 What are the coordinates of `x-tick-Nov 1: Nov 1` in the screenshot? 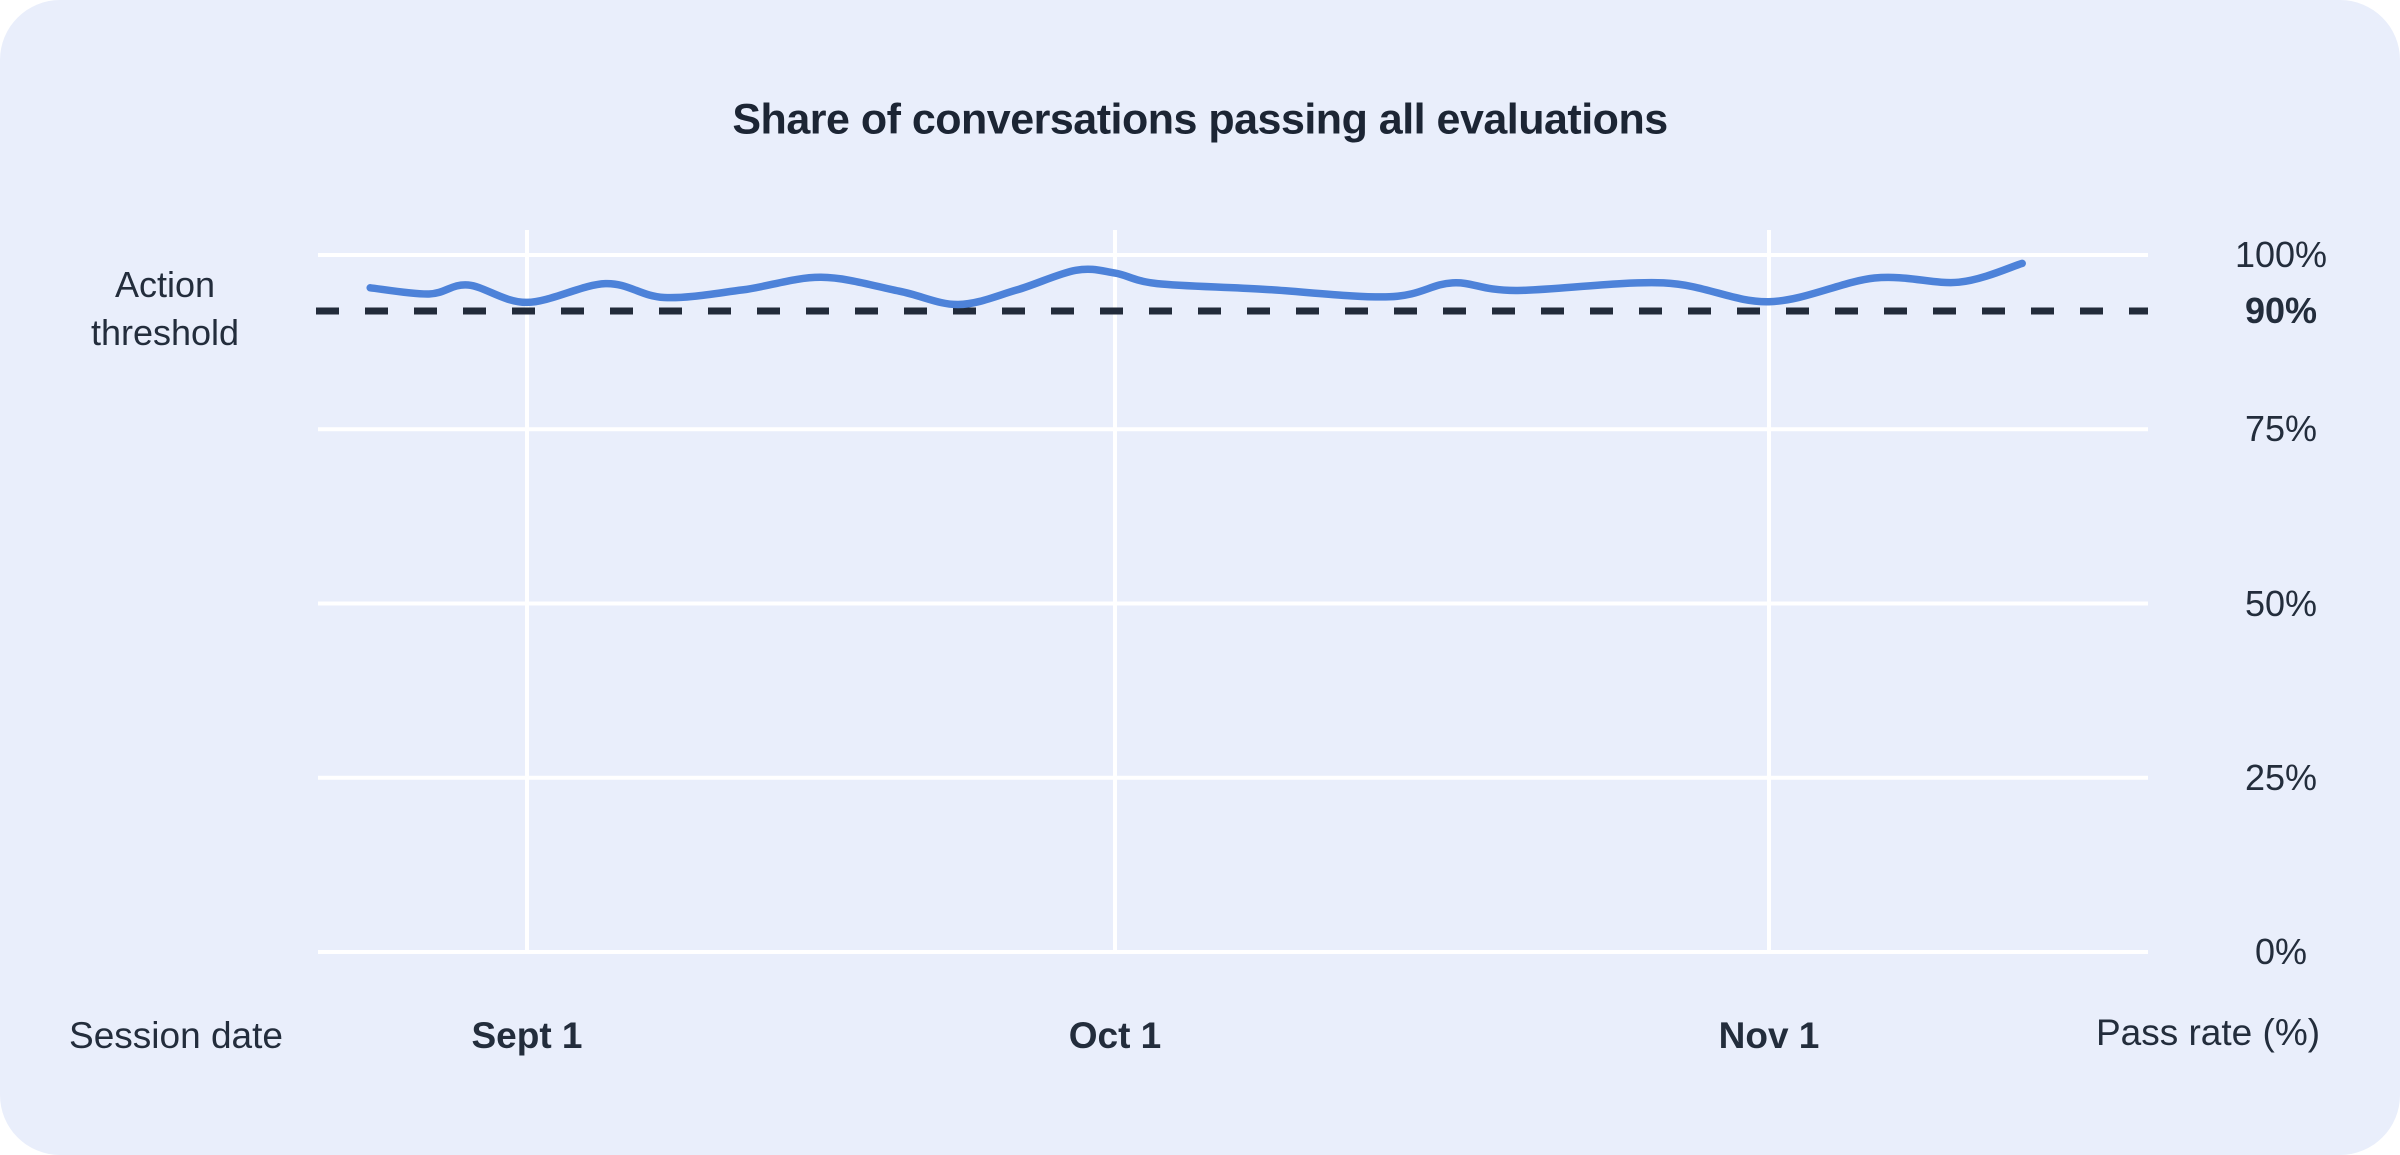 It's located at (1769, 1035).